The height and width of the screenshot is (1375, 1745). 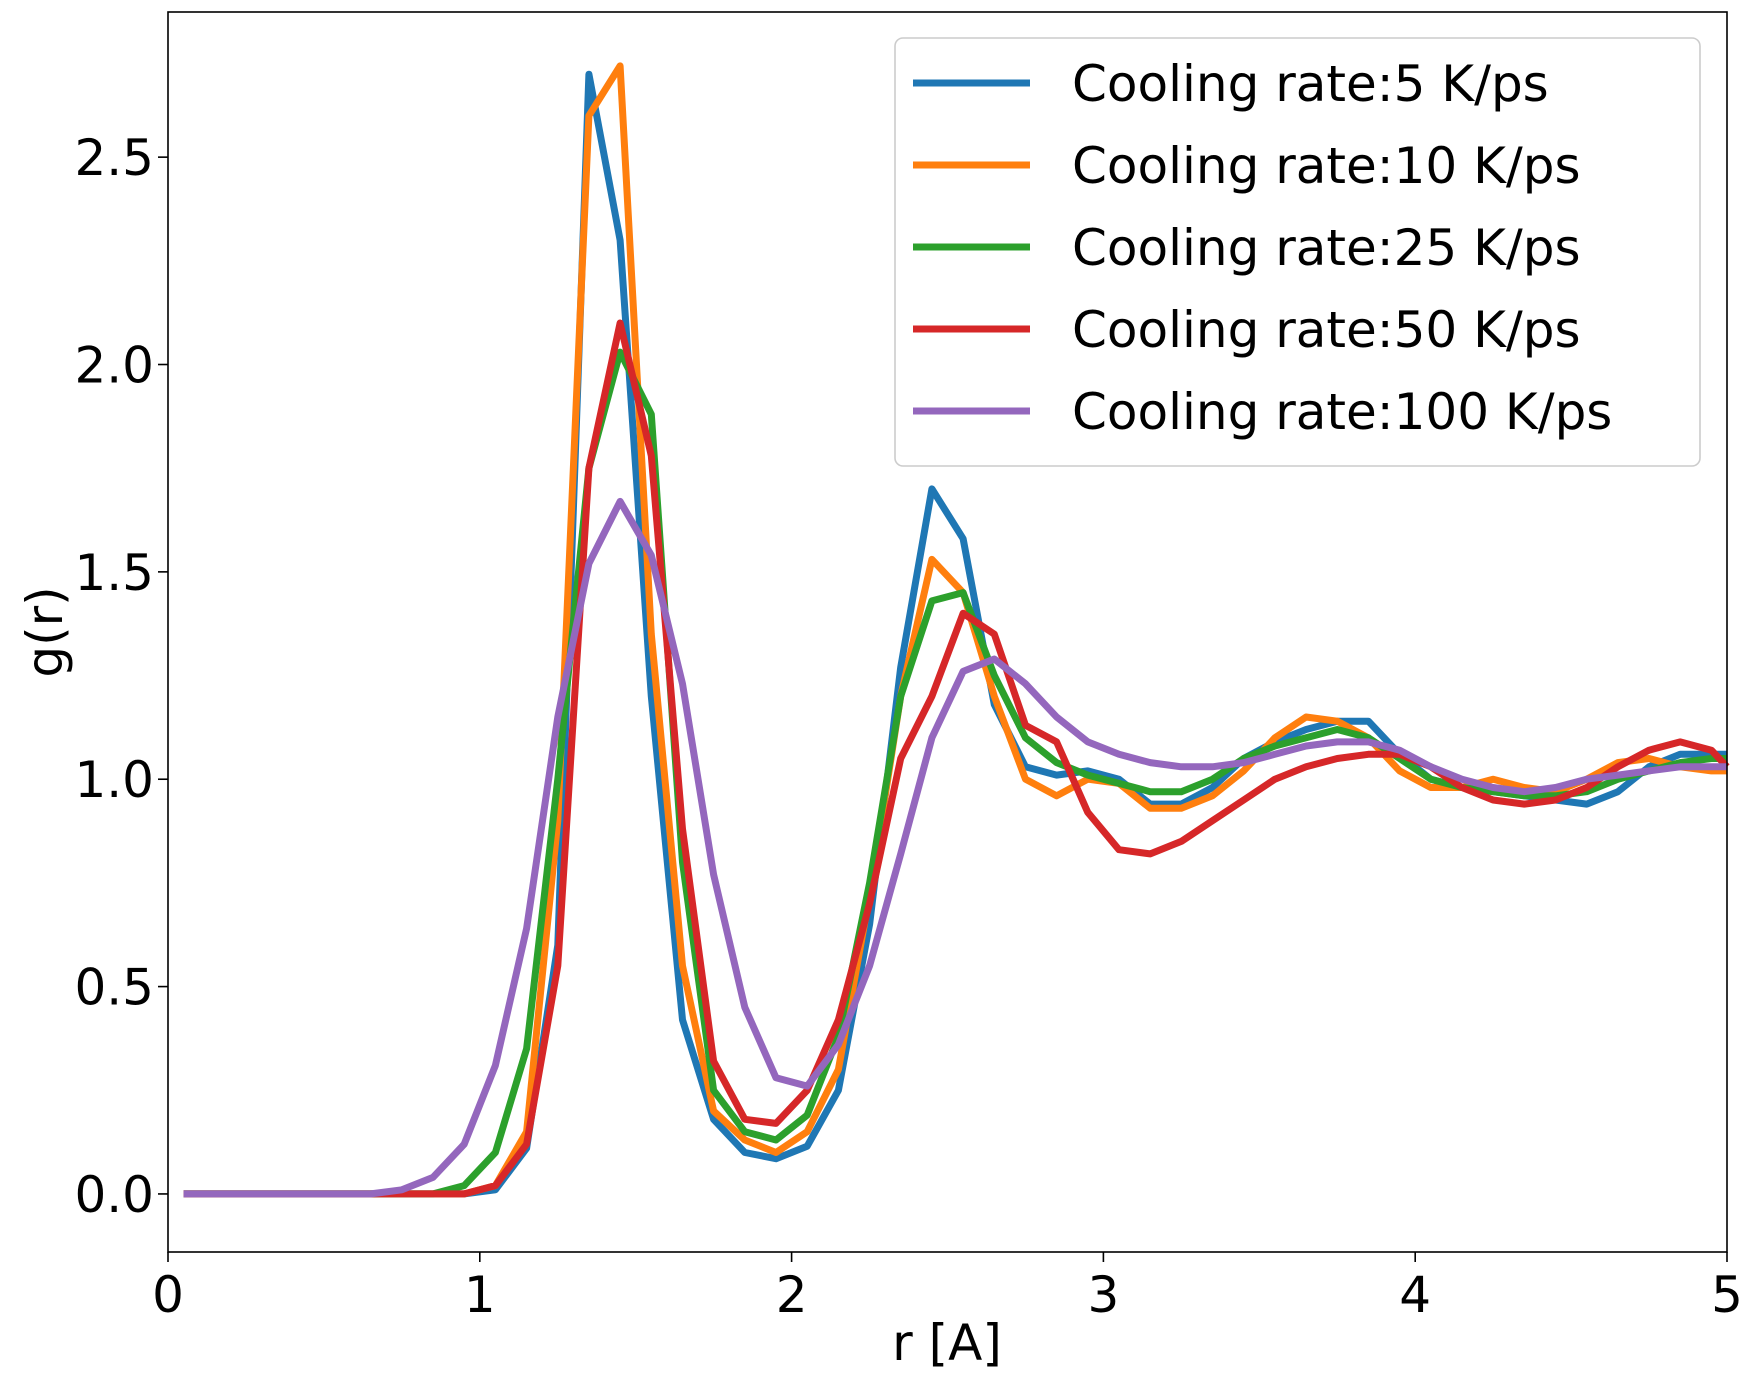 I want to click on x-tick-label: 5, so click(x=1727, y=1295).